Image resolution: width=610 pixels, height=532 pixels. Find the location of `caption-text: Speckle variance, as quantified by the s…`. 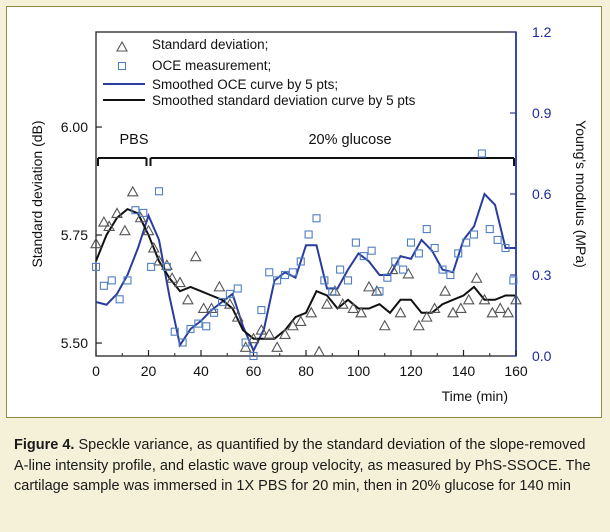

caption-text: Speckle variance, as quantified by the s… is located at coordinates (302, 465).